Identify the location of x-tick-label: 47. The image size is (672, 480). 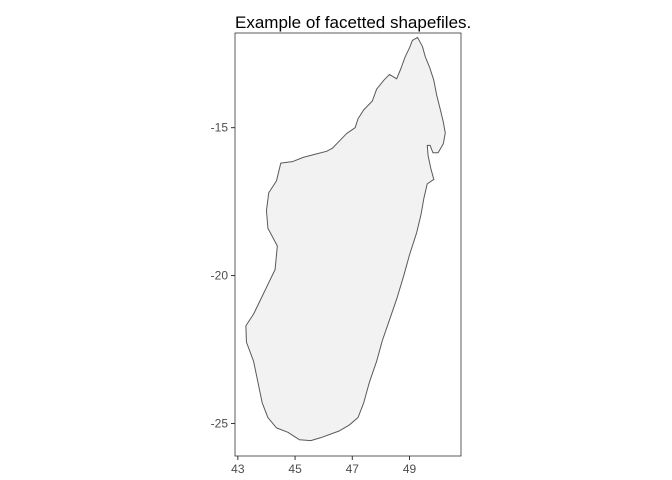
(353, 469).